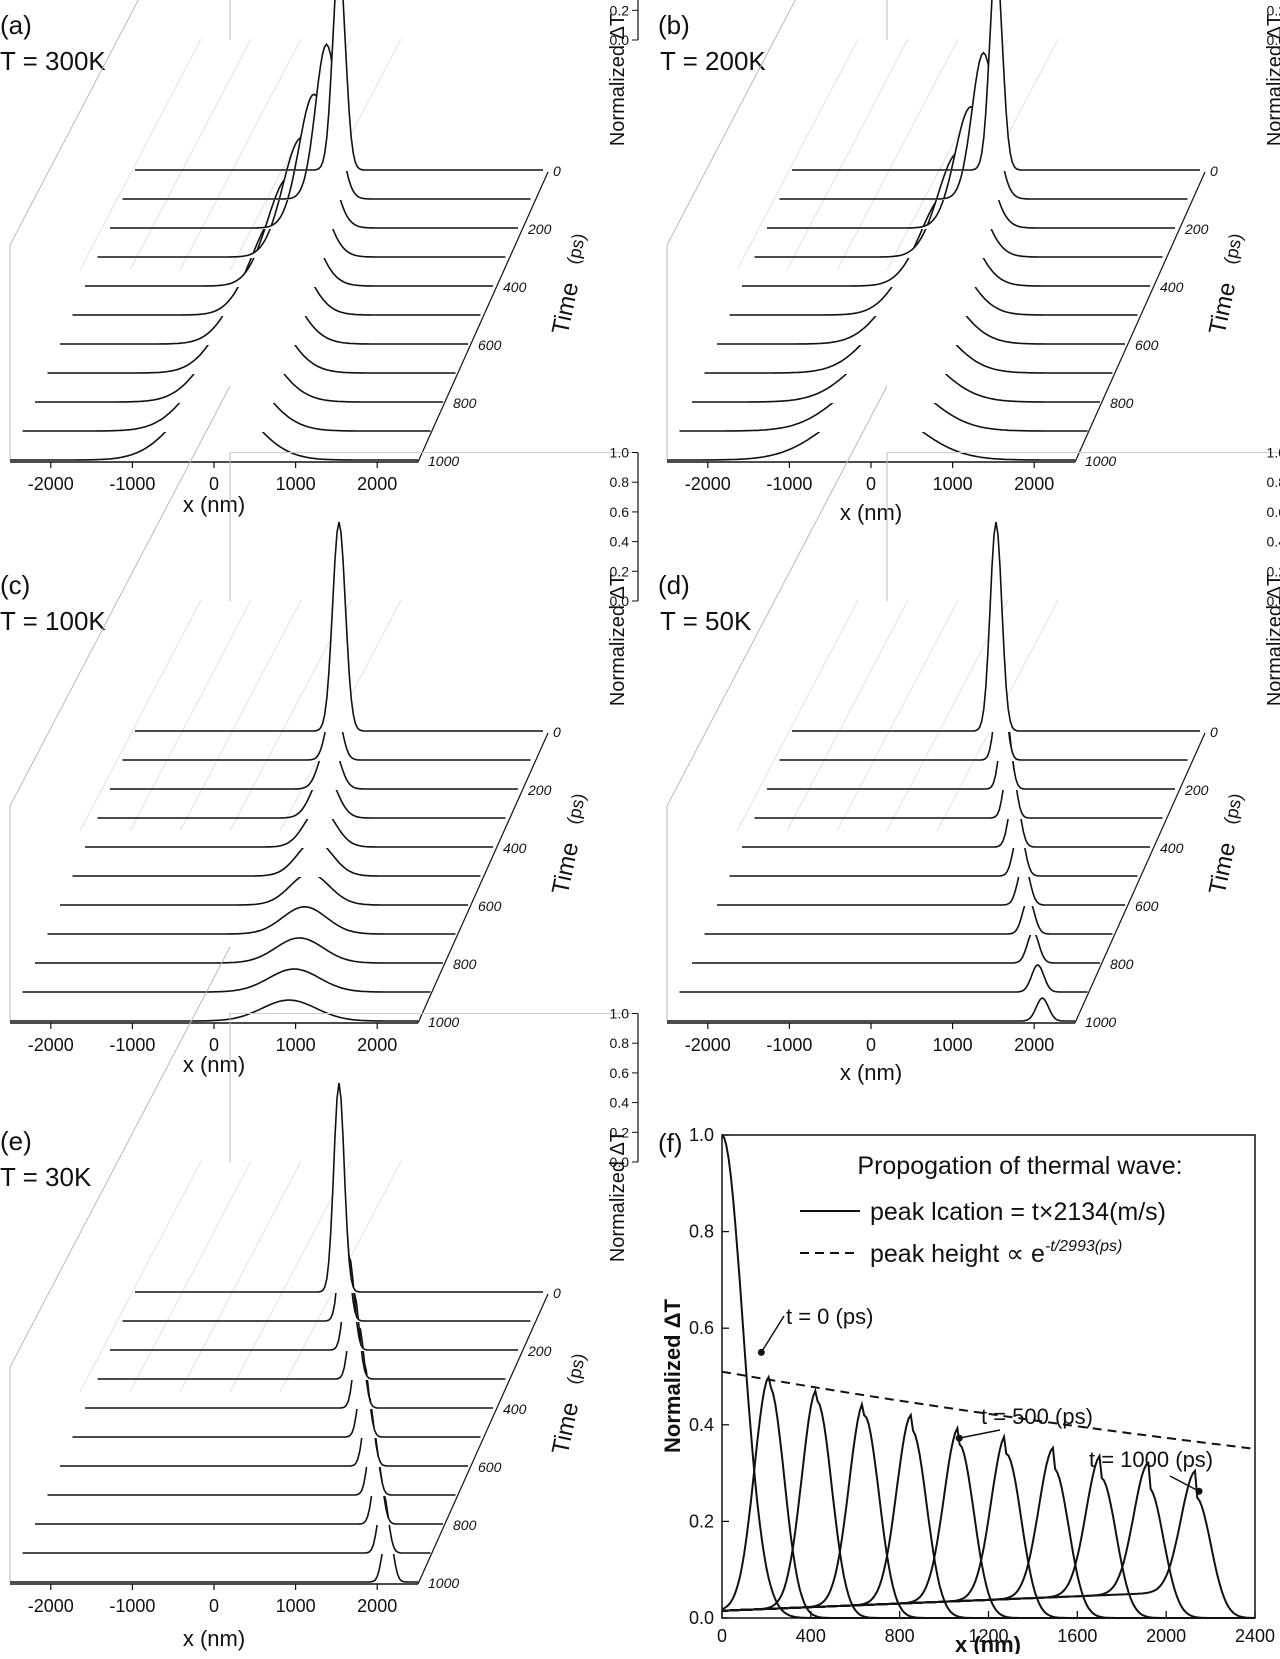  What do you see at coordinates (53, 621) in the screenshot?
I see `temperature-label: T = 100K` at bounding box center [53, 621].